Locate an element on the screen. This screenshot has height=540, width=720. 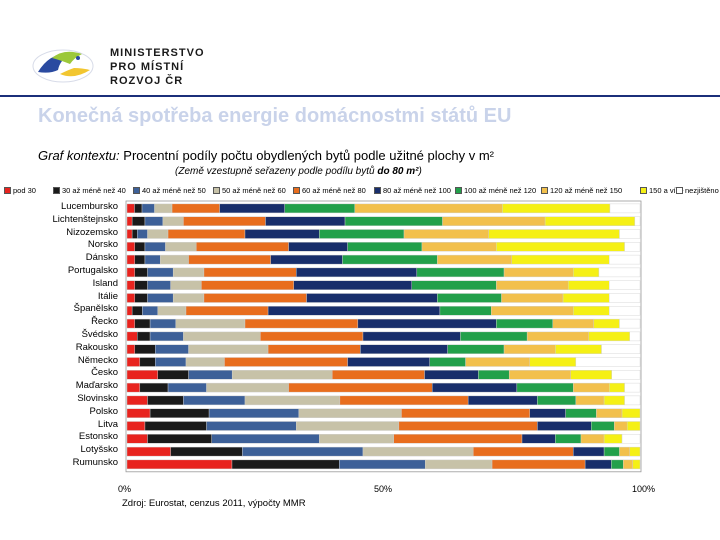
legend-item-120to150: 120 až méně než 150 is located at coordinates (581, 190).